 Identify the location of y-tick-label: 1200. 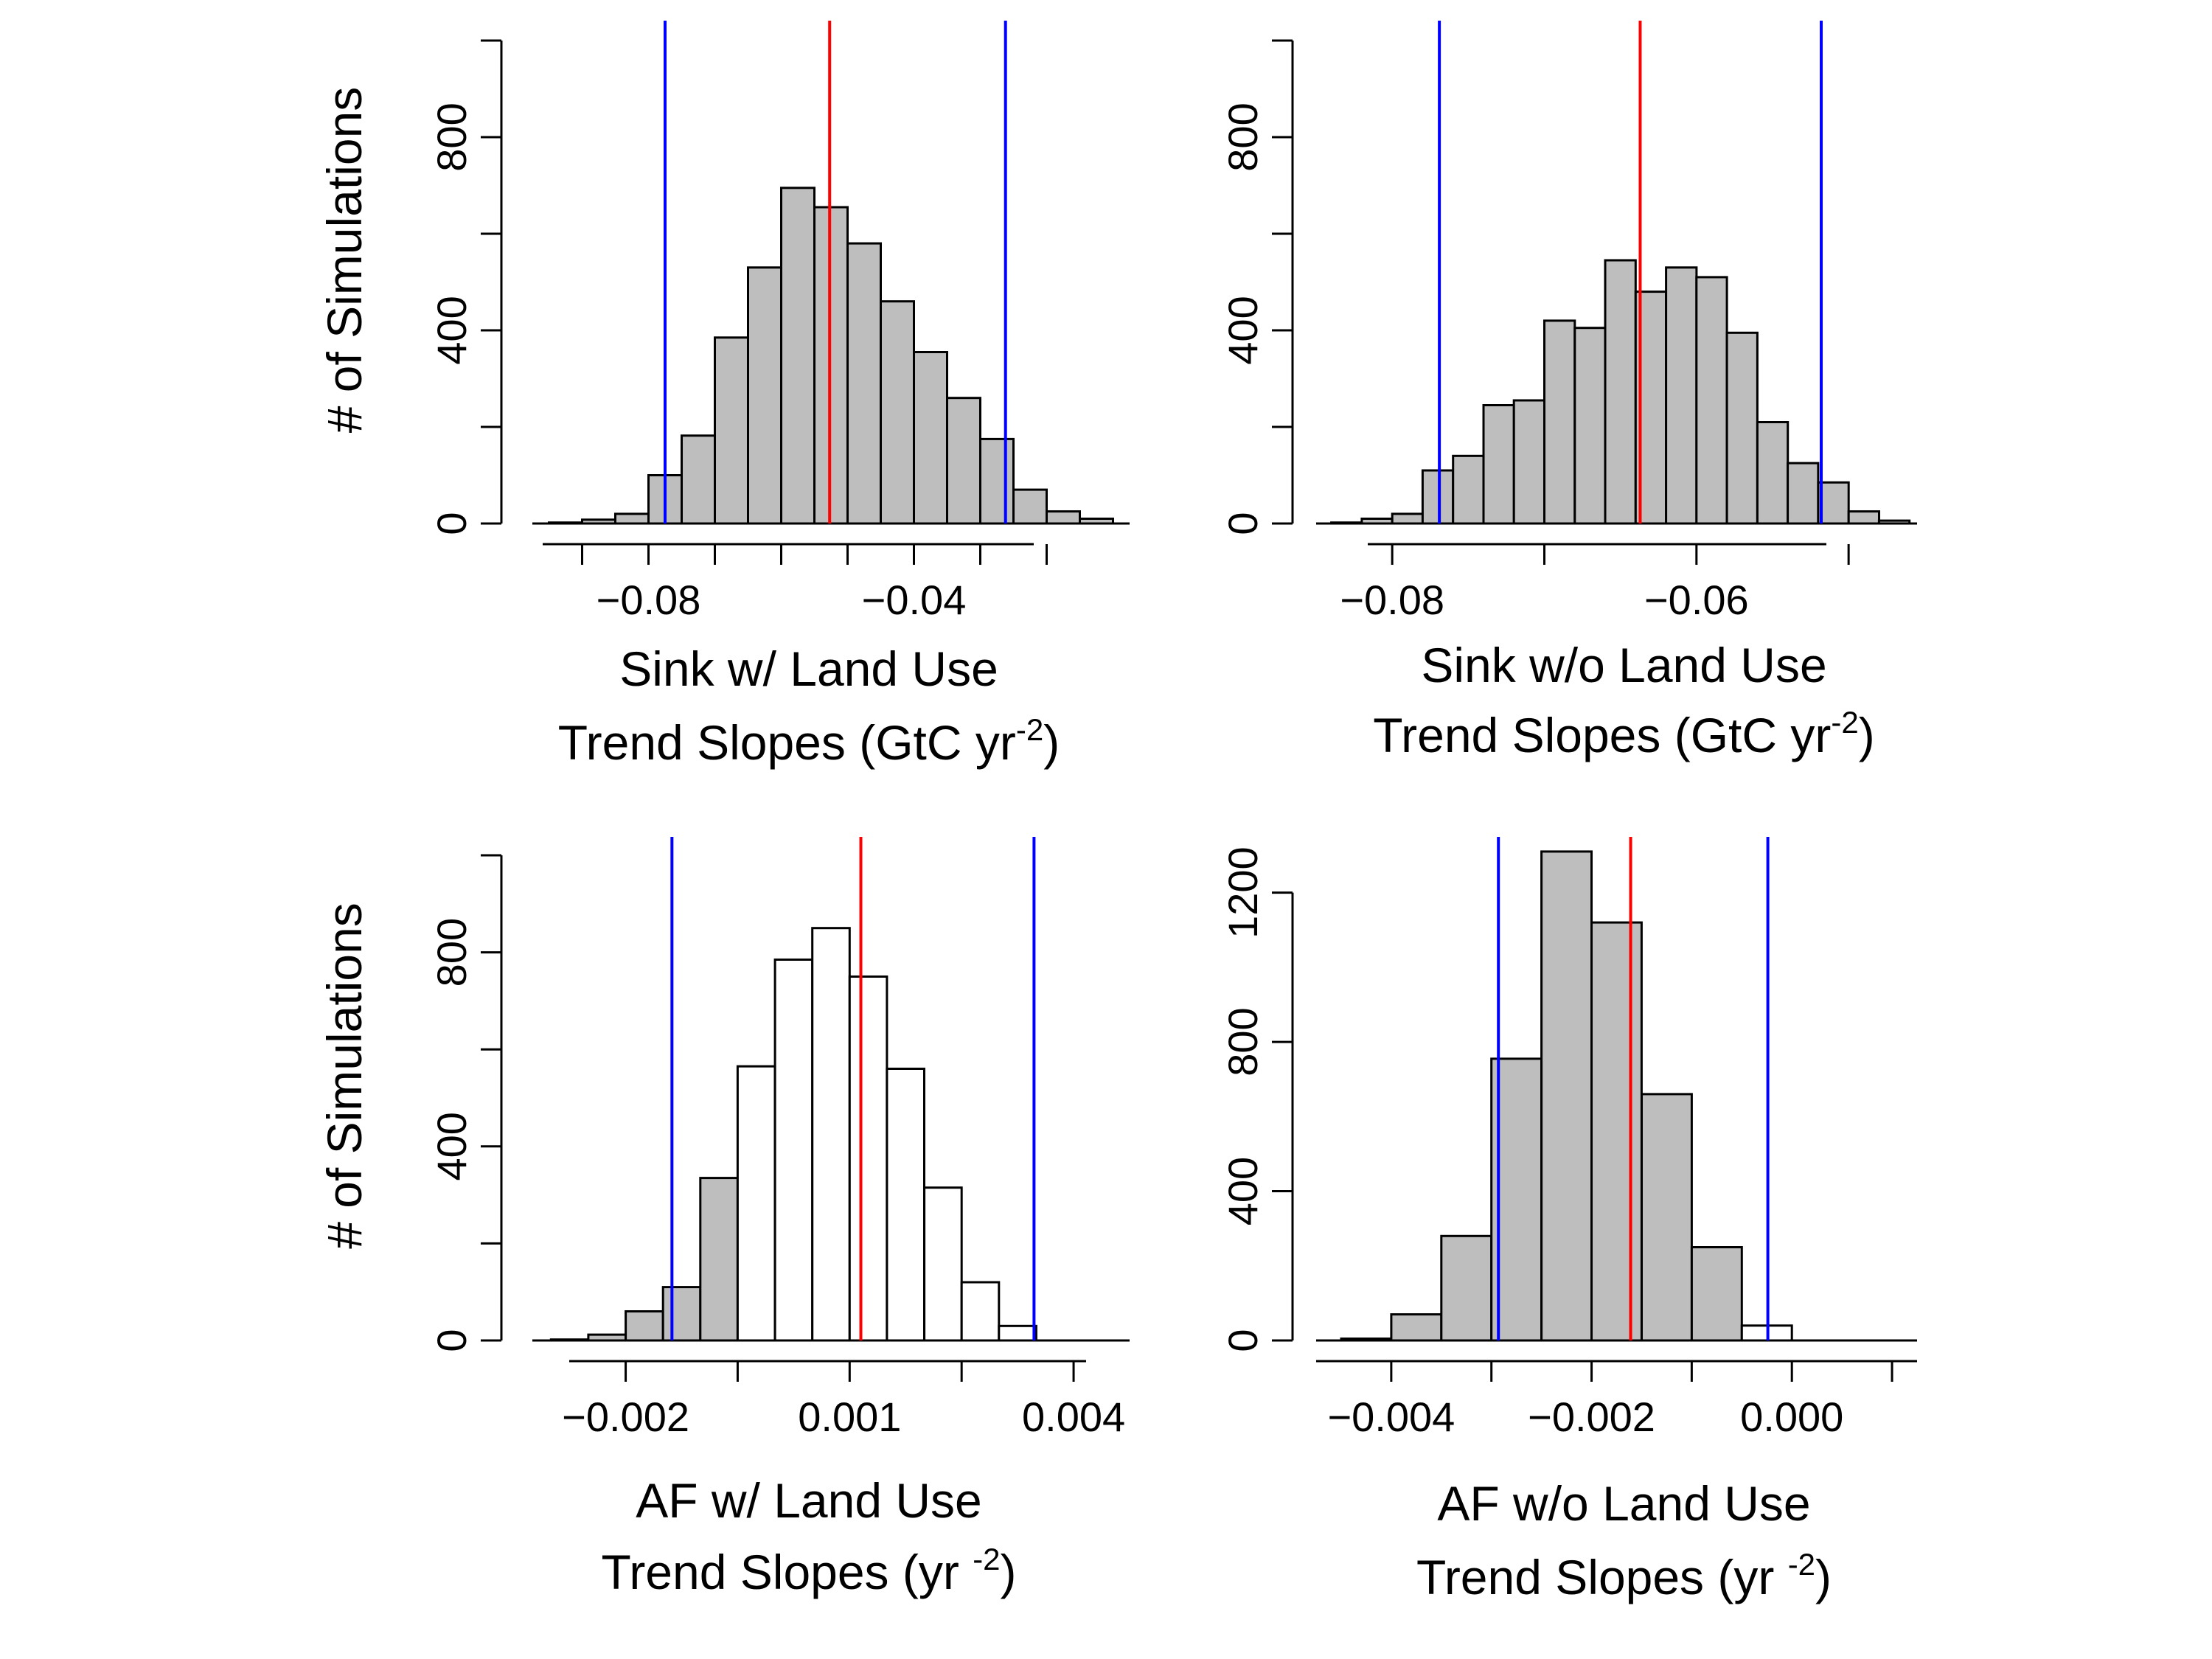
(1243, 892).